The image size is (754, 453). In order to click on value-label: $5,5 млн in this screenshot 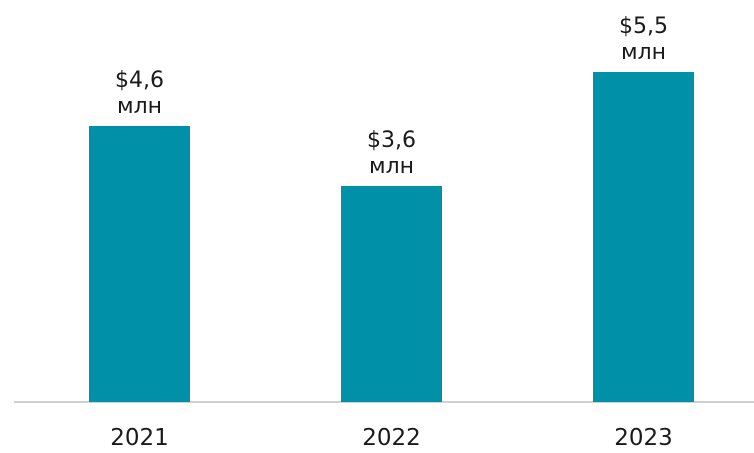, I will do `click(643, 39)`.